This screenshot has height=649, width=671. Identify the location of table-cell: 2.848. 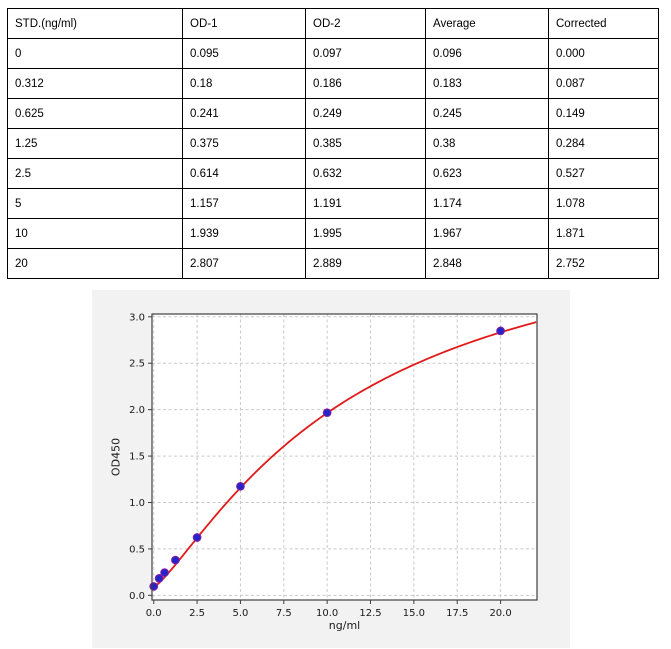
(487, 263).